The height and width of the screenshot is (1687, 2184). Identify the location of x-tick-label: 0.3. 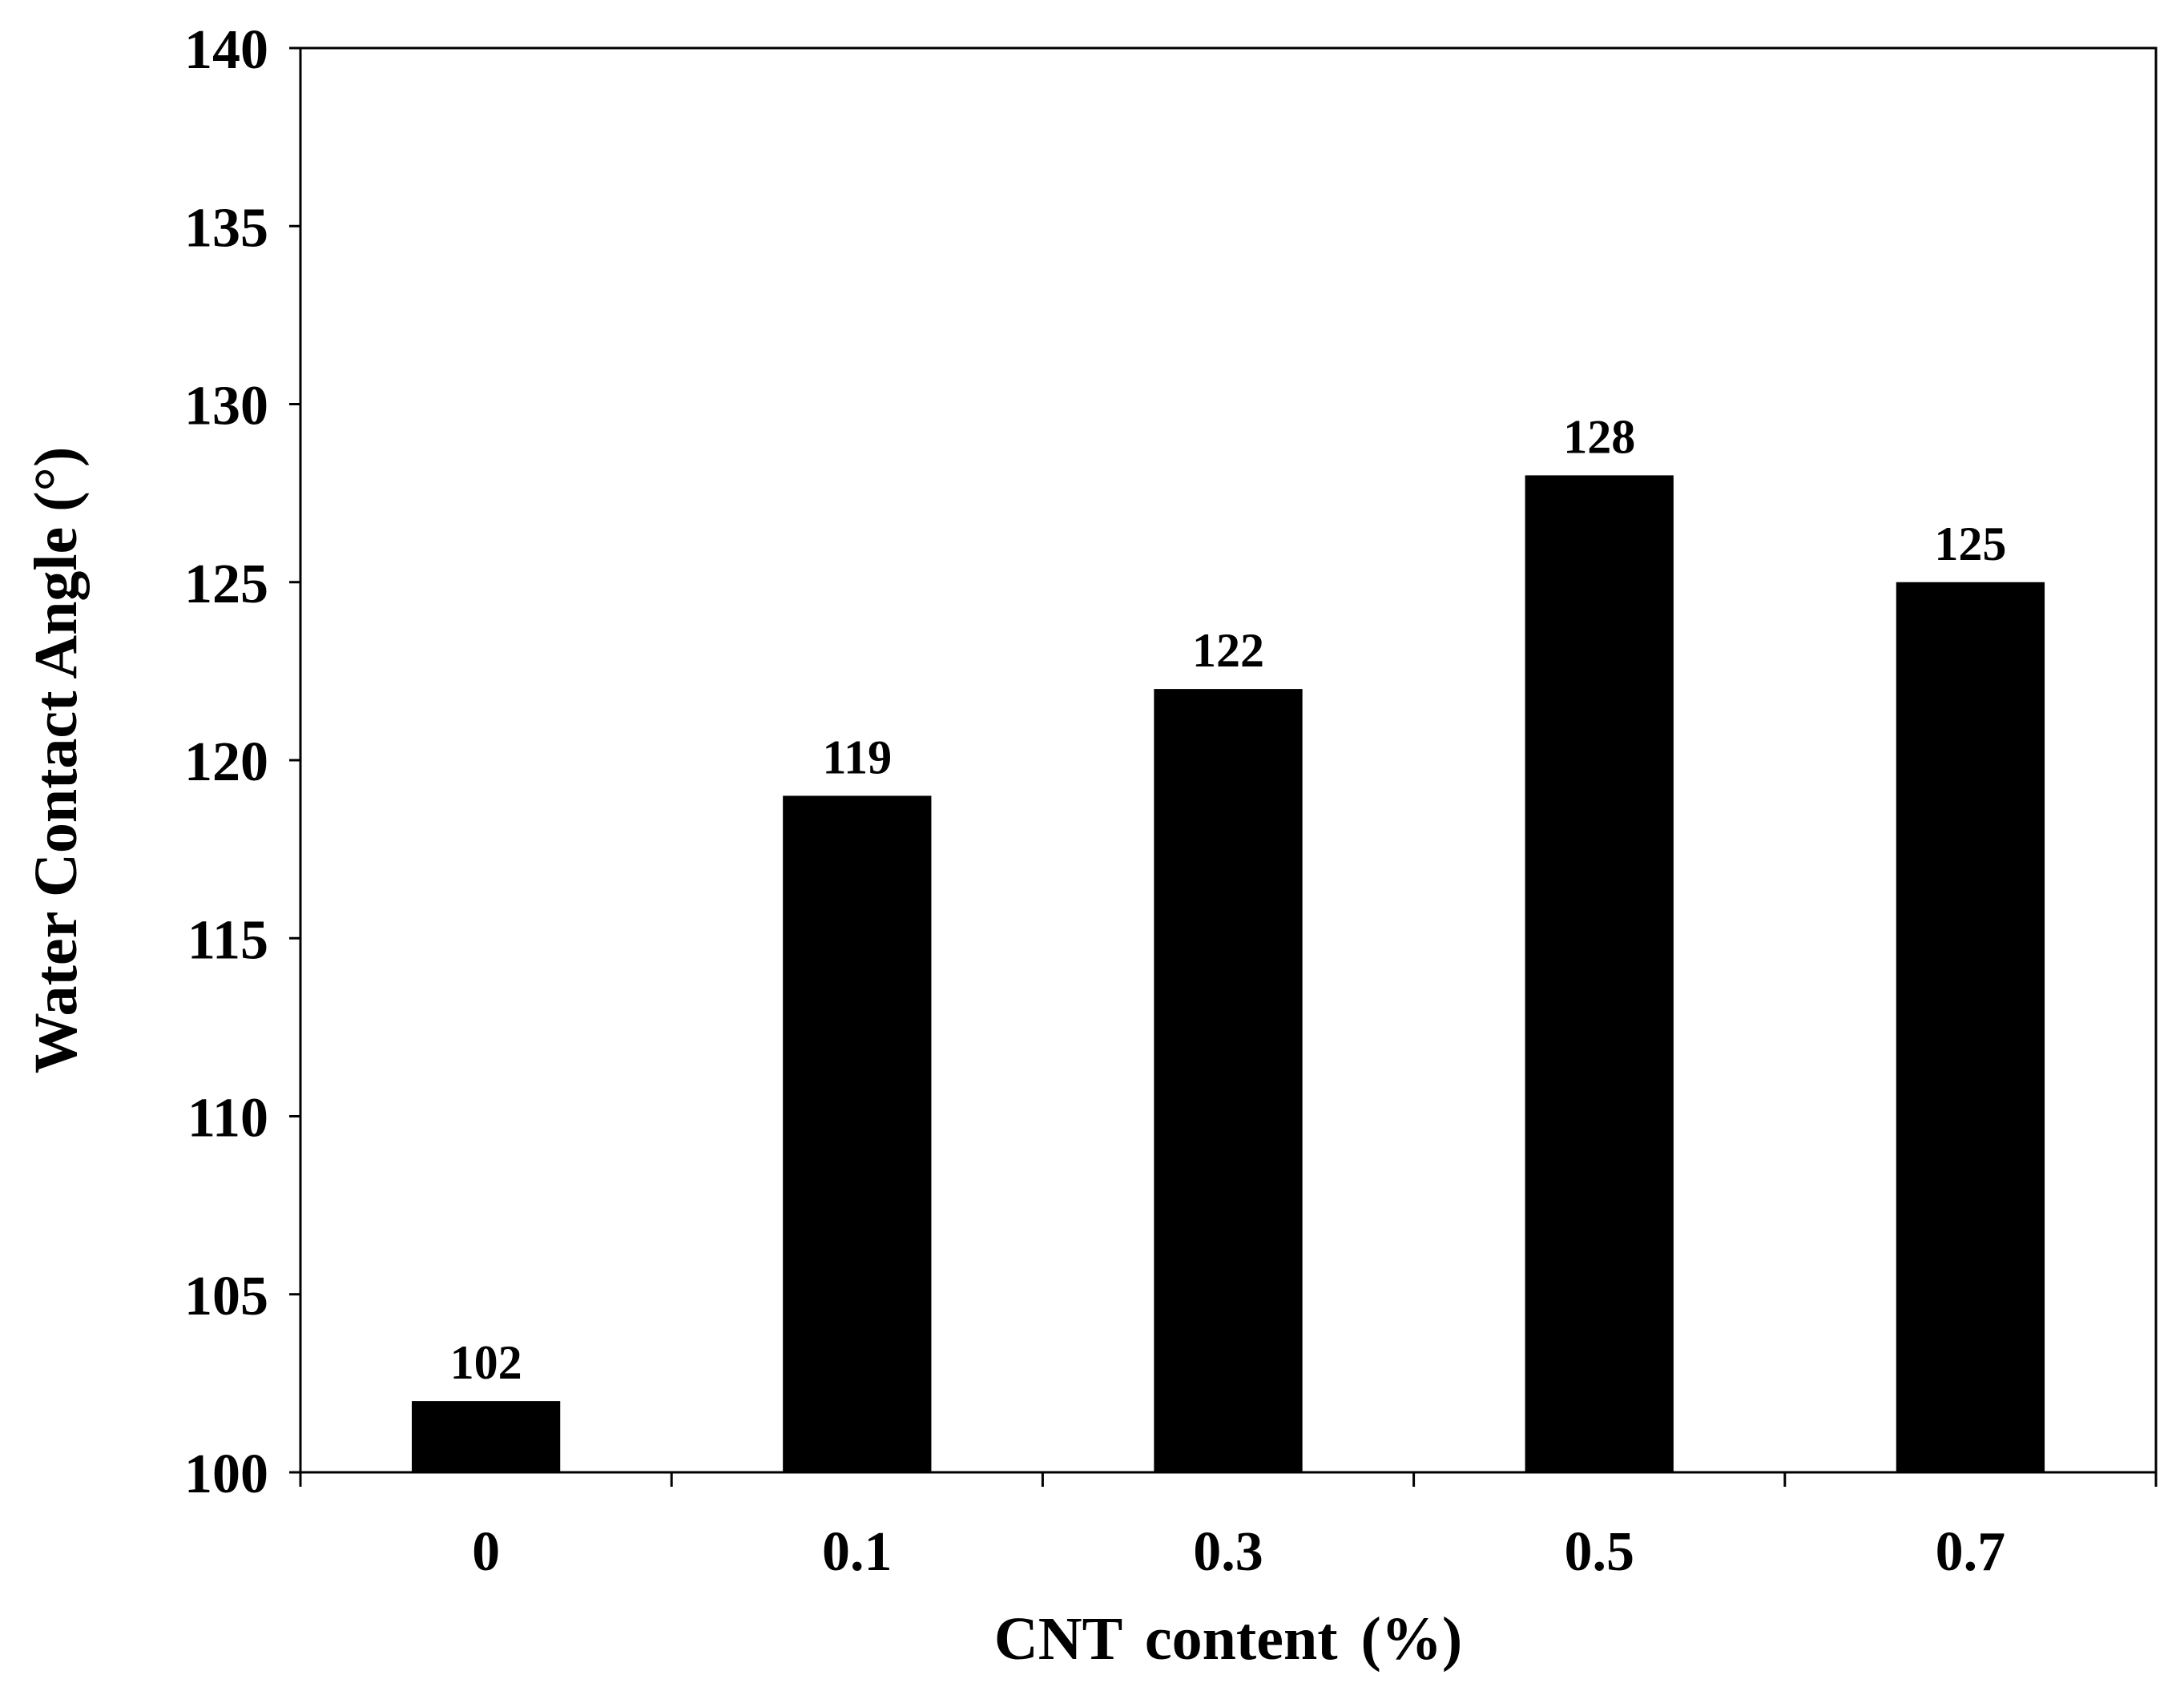
(1228, 1552).